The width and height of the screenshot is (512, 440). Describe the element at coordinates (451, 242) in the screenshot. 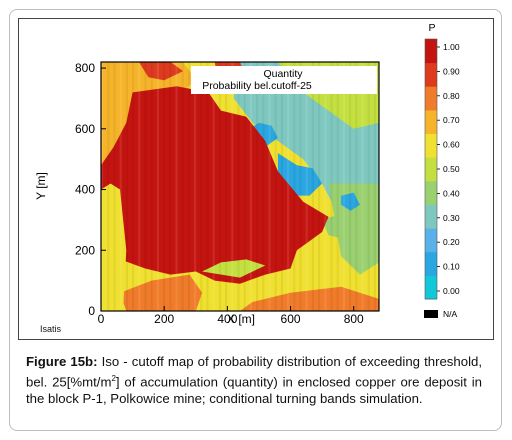

I see `colorbar-tick-label: 0.20` at that location.